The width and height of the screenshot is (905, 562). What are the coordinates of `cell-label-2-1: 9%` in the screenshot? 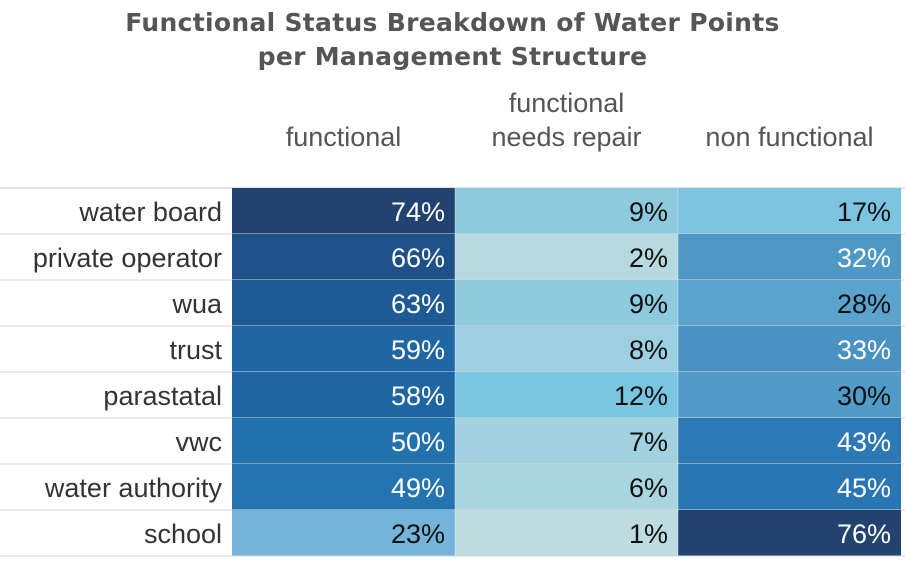 It's located at (648, 304).